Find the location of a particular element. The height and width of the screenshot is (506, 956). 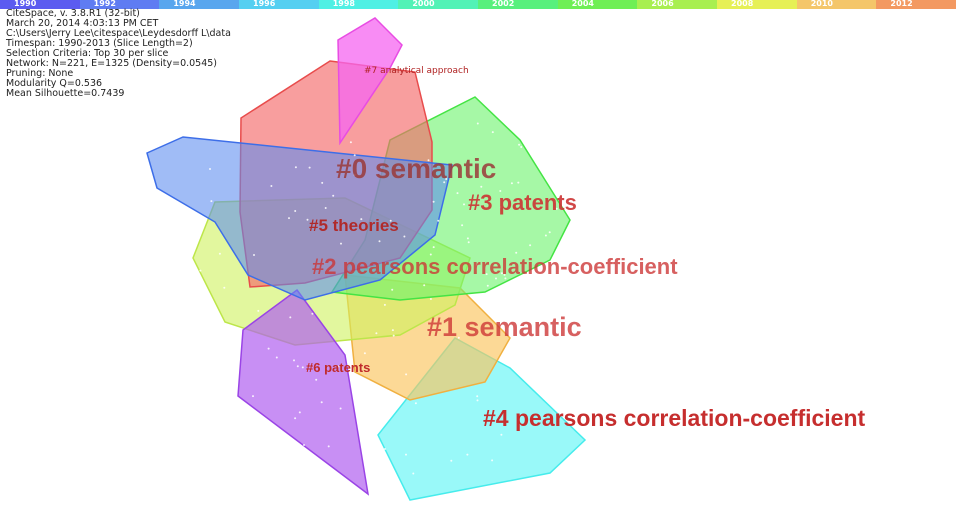

timeline-segment: 2006 is located at coordinates (677, 4).